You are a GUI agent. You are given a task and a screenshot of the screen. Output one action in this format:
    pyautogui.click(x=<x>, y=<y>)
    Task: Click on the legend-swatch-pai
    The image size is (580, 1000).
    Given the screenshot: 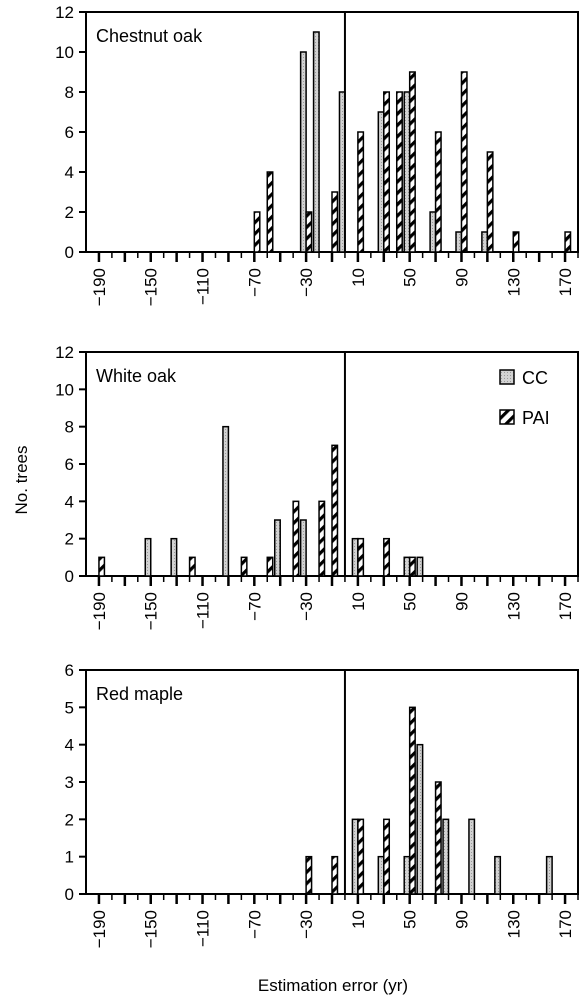 What is the action you would take?
    pyautogui.click(x=507, y=417)
    